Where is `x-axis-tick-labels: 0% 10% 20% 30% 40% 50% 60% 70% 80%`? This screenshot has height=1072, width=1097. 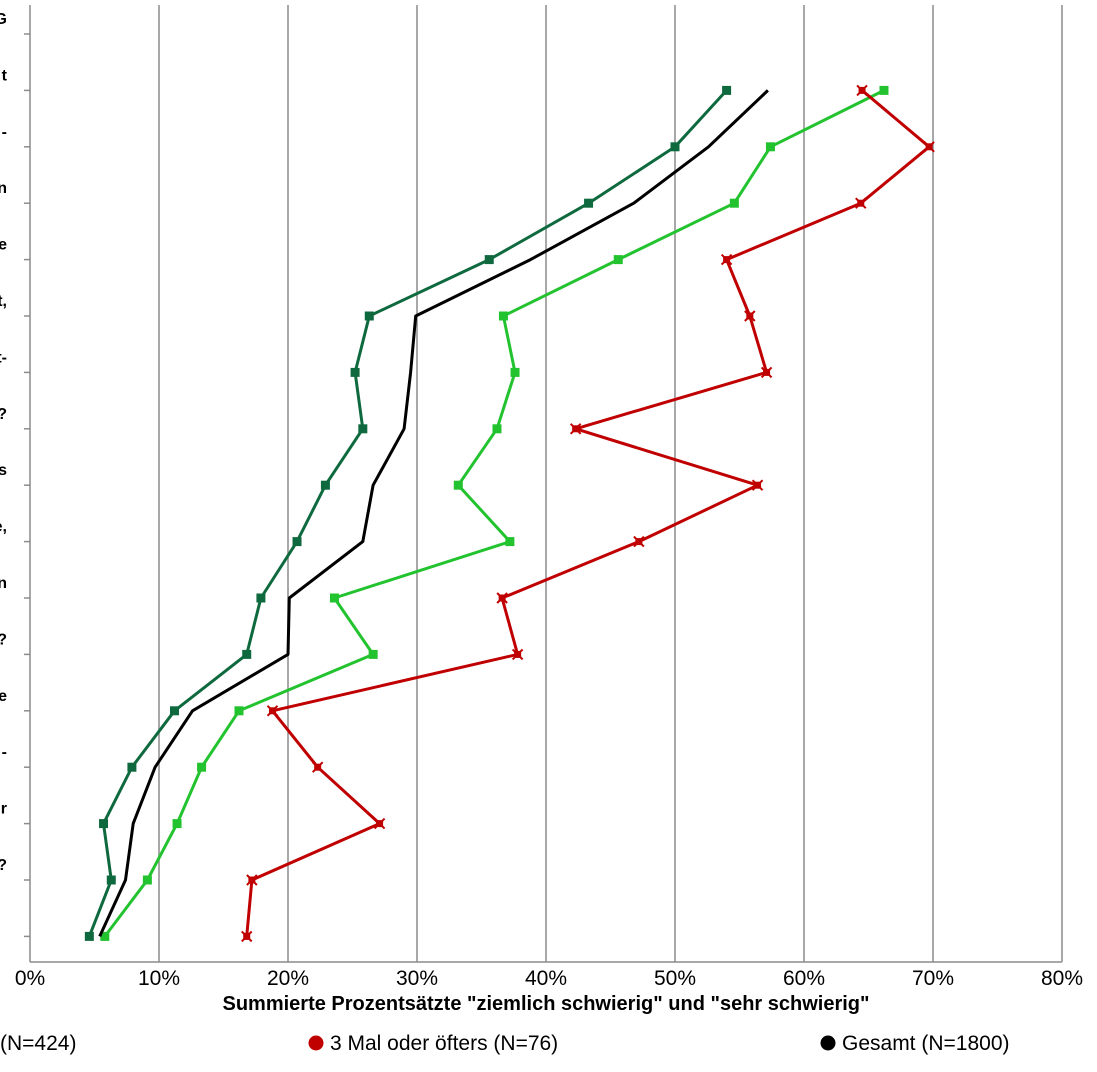 x-axis-tick-labels: 0% 10% 20% 30% 40% 50% 60% 70% 80% is located at coordinates (549, 978).